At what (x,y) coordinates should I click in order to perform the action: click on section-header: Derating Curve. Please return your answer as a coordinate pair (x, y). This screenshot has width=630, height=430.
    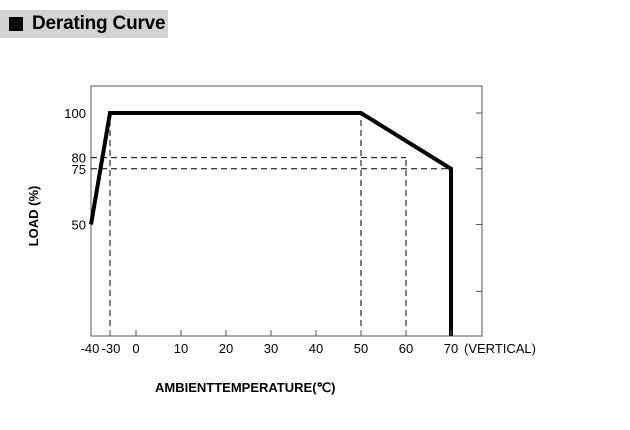
    Looking at the image, I should click on (84, 24).